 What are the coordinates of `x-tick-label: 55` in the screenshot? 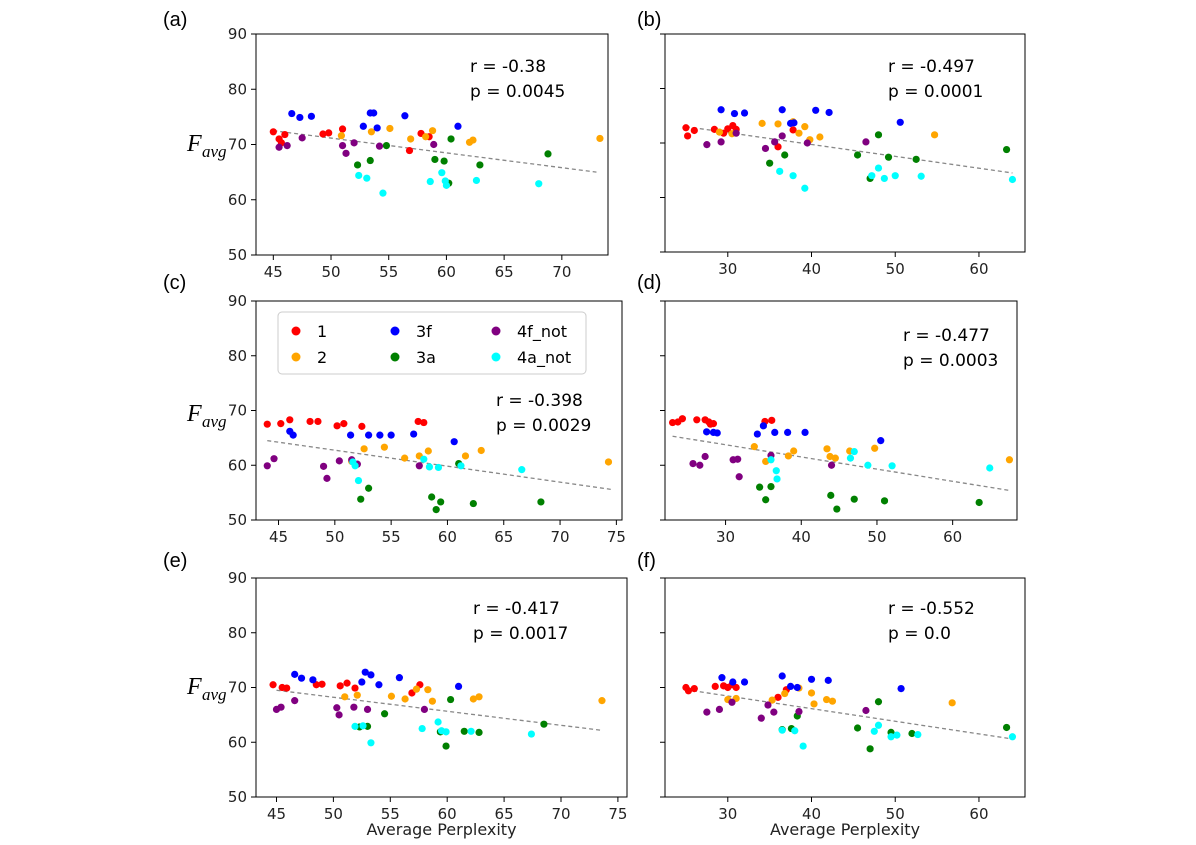 It's located at (391, 537).